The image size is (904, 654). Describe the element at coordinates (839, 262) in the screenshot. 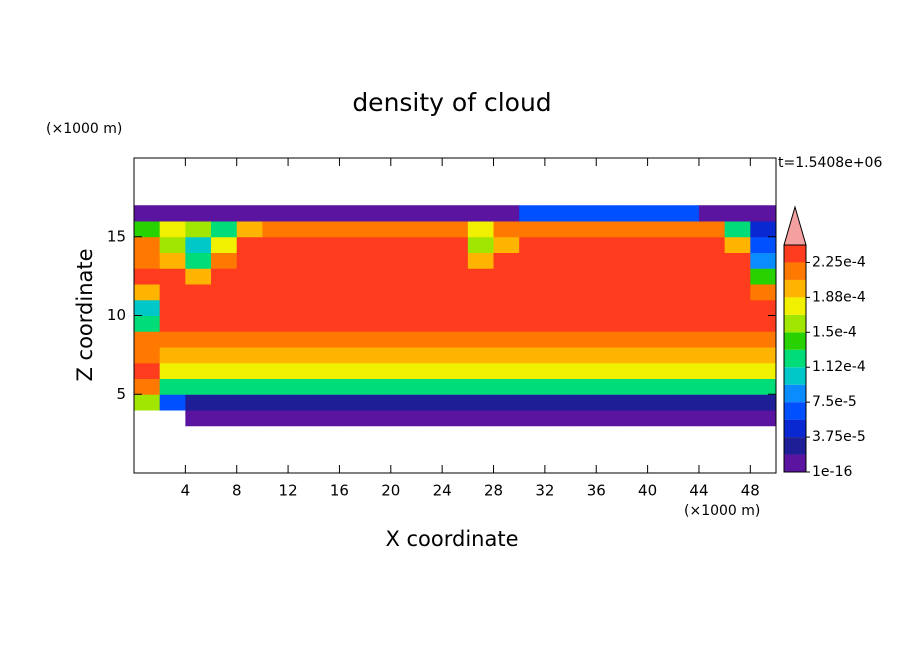

I see `colorbar-label: 2.25e-4` at that location.